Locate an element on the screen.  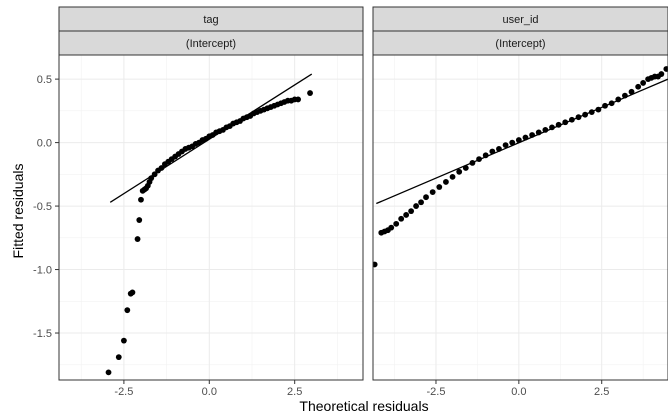
strip-top-label: tag is located at coordinates (210, 20).